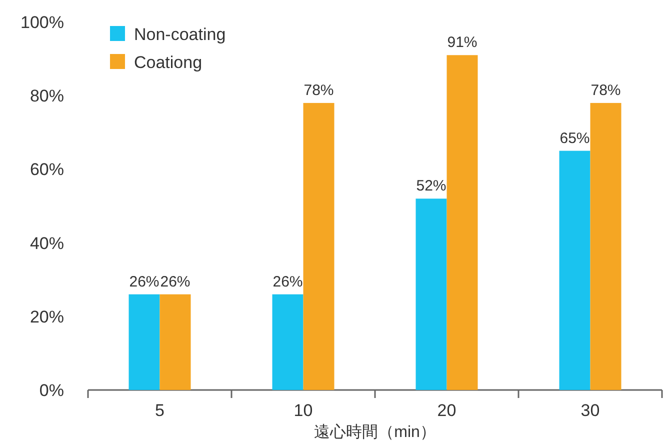 The width and height of the screenshot is (666, 442). What do you see at coordinates (431, 186) in the screenshot?
I see `data-label: 52%` at bounding box center [431, 186].